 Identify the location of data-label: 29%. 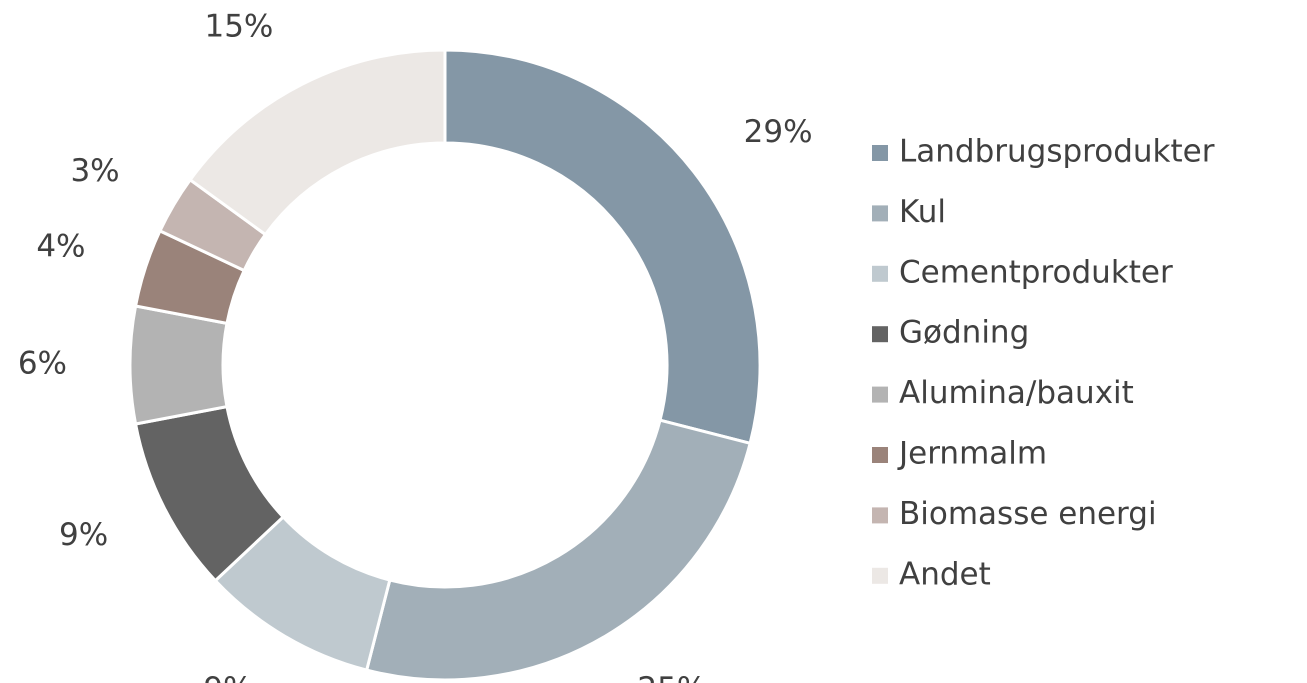
(778, 132).